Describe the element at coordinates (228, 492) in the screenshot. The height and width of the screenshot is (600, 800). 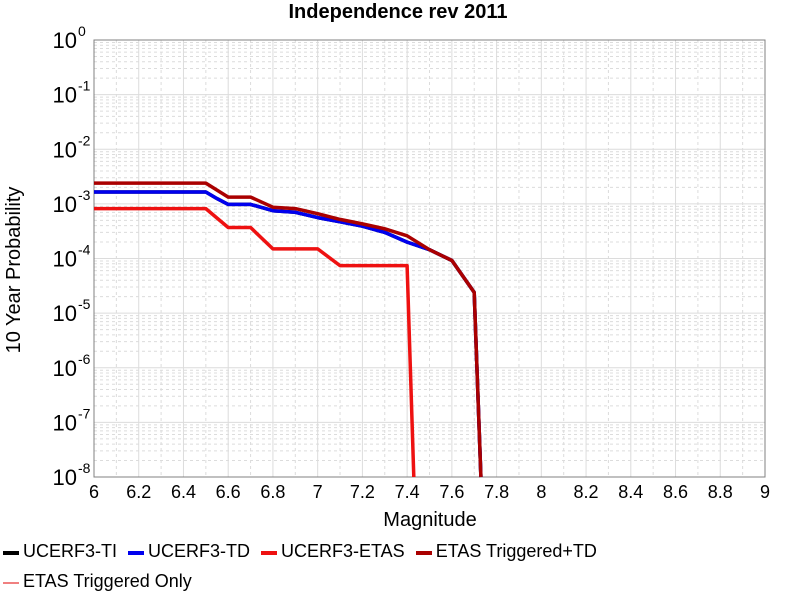
I see `x-tick-label: 6.6` at that location.